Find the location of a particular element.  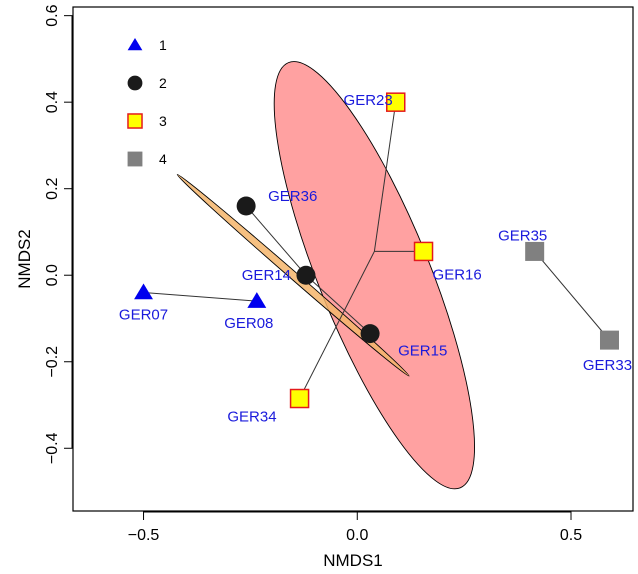

y-tick-label-5: 0.6 is located at coordinates (52, 15).